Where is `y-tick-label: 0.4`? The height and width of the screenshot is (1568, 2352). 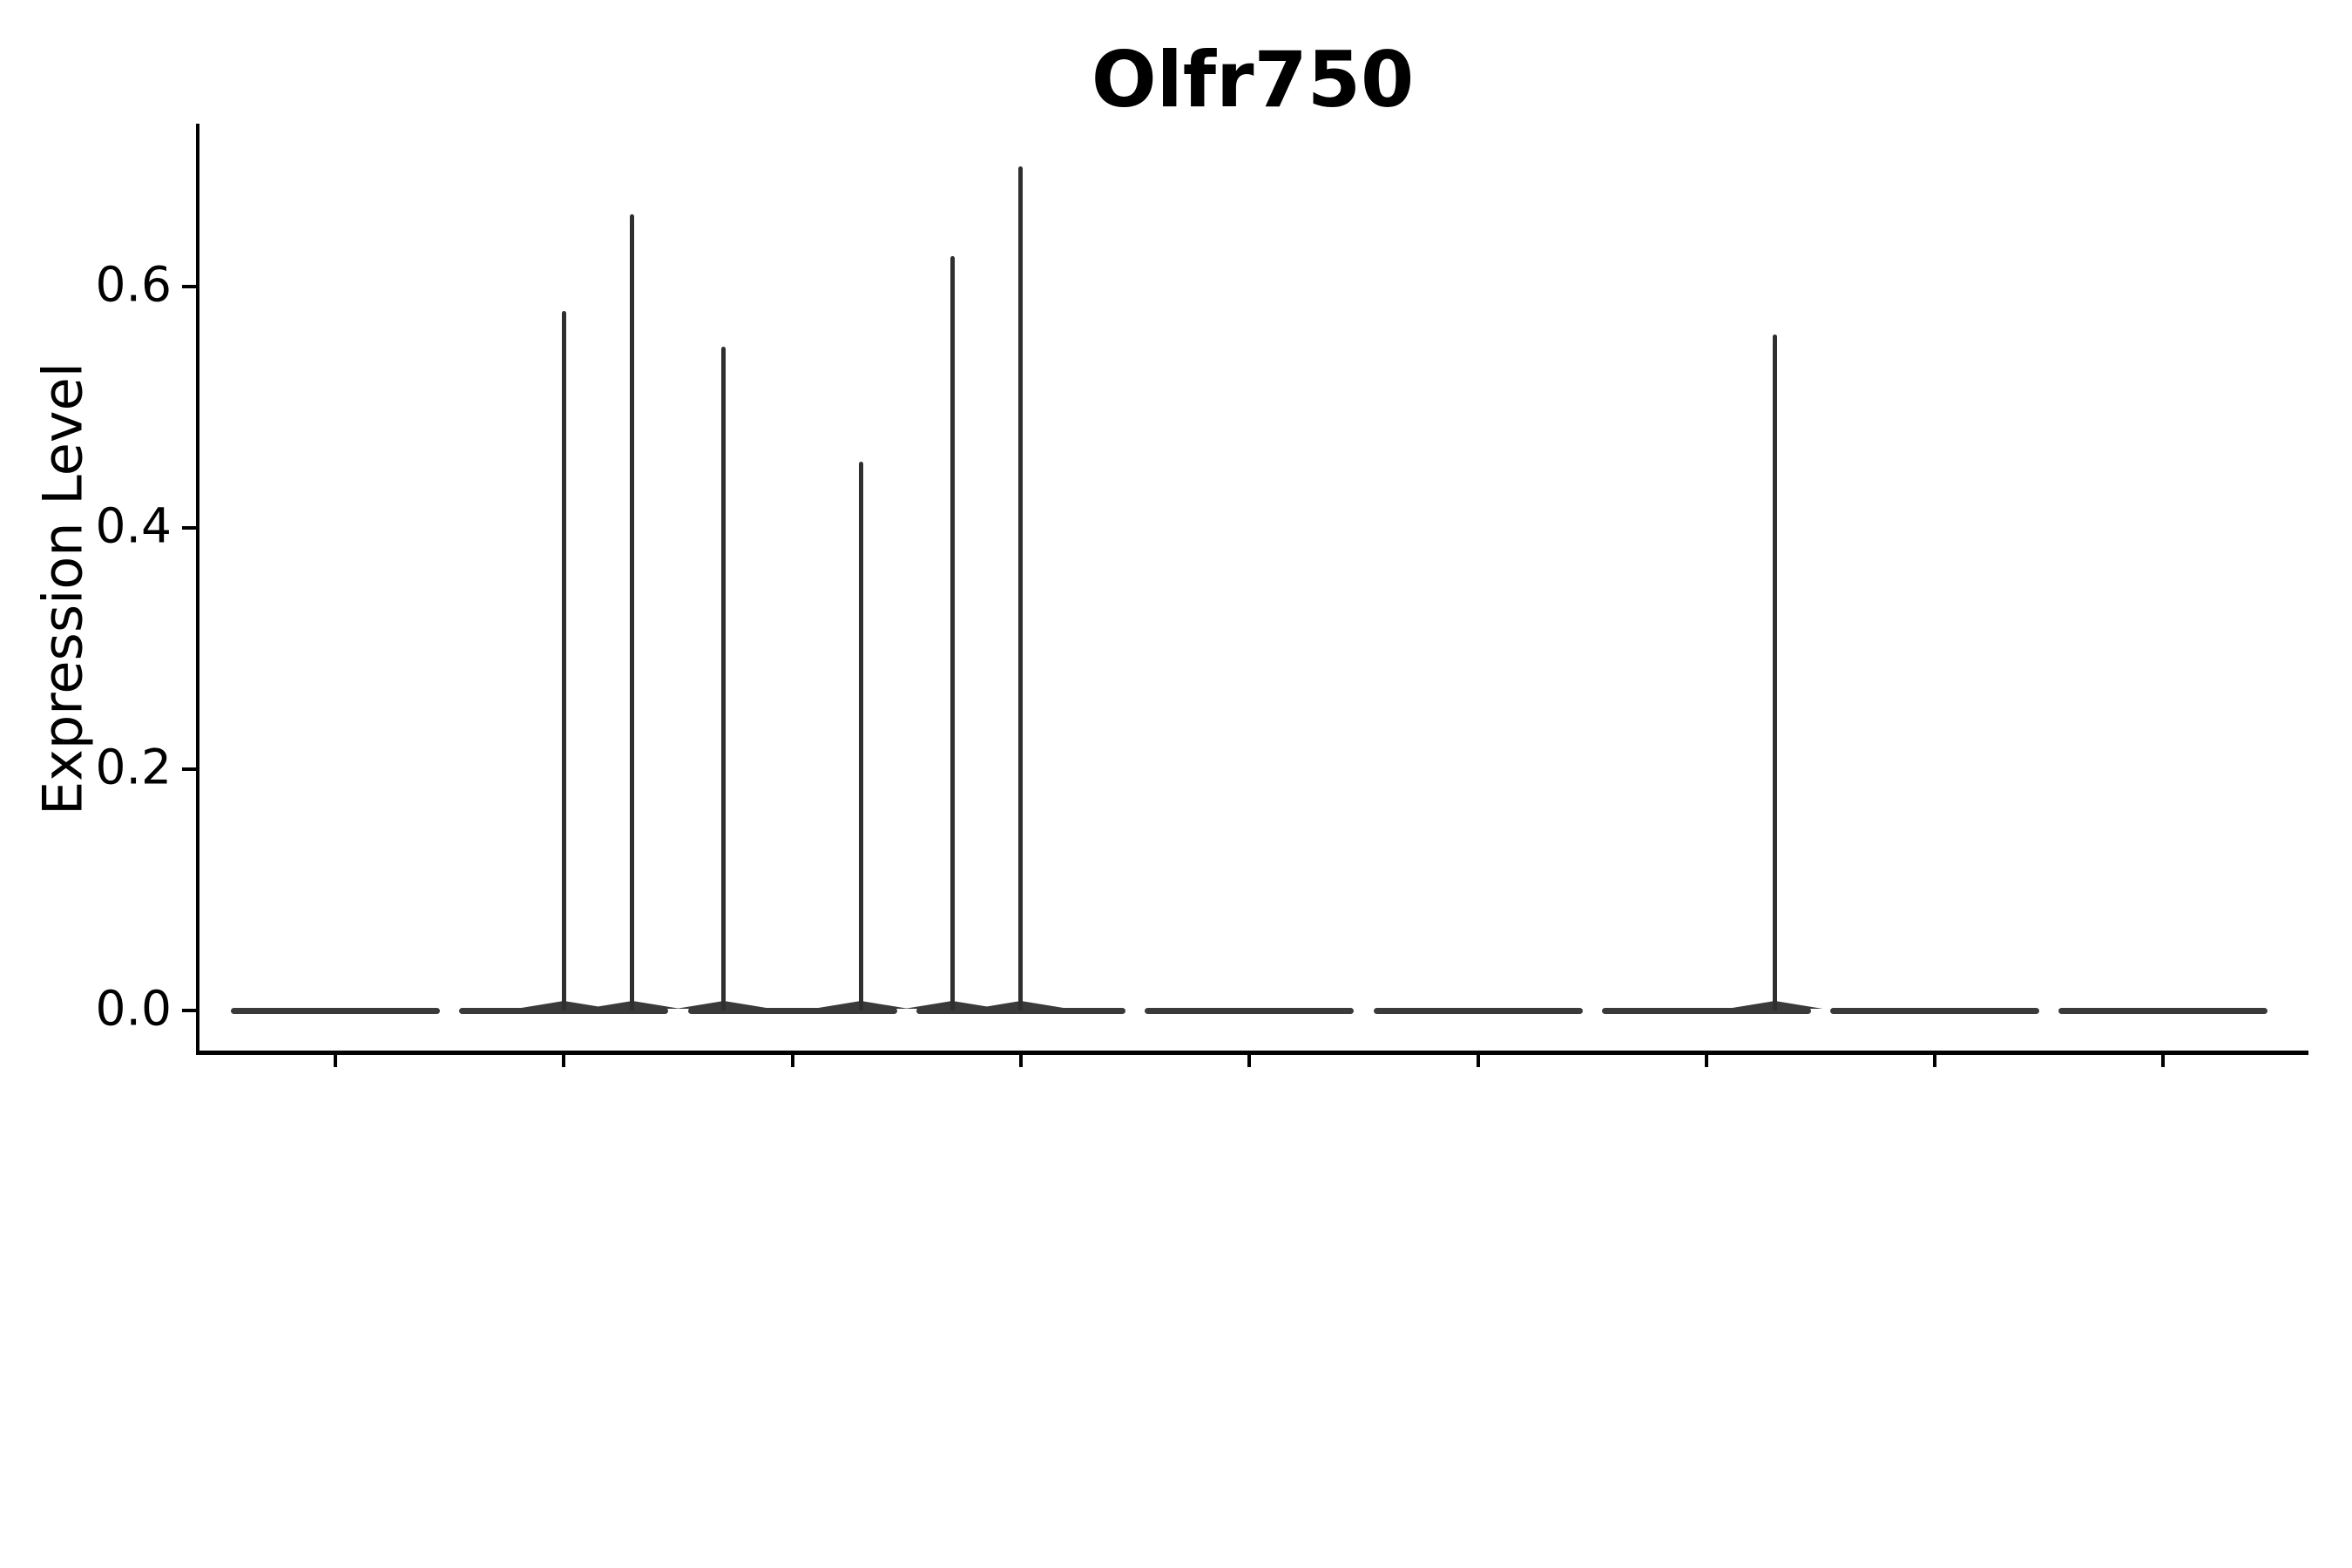
y-tick-label: 0.4 is located at coordinates (134, 525).